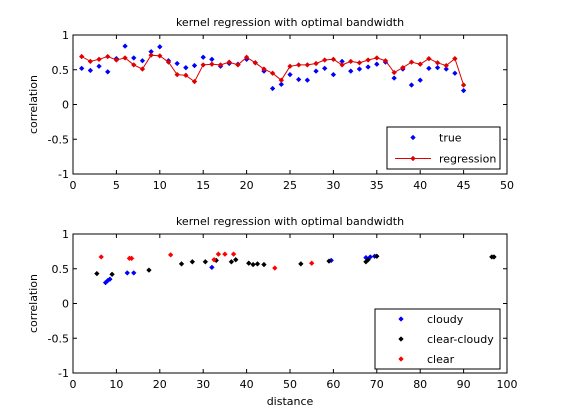 Image resolution: width=561 pixels, height=420 pixels. I want to click on legend-label-regression: regression, so click(467, 159).